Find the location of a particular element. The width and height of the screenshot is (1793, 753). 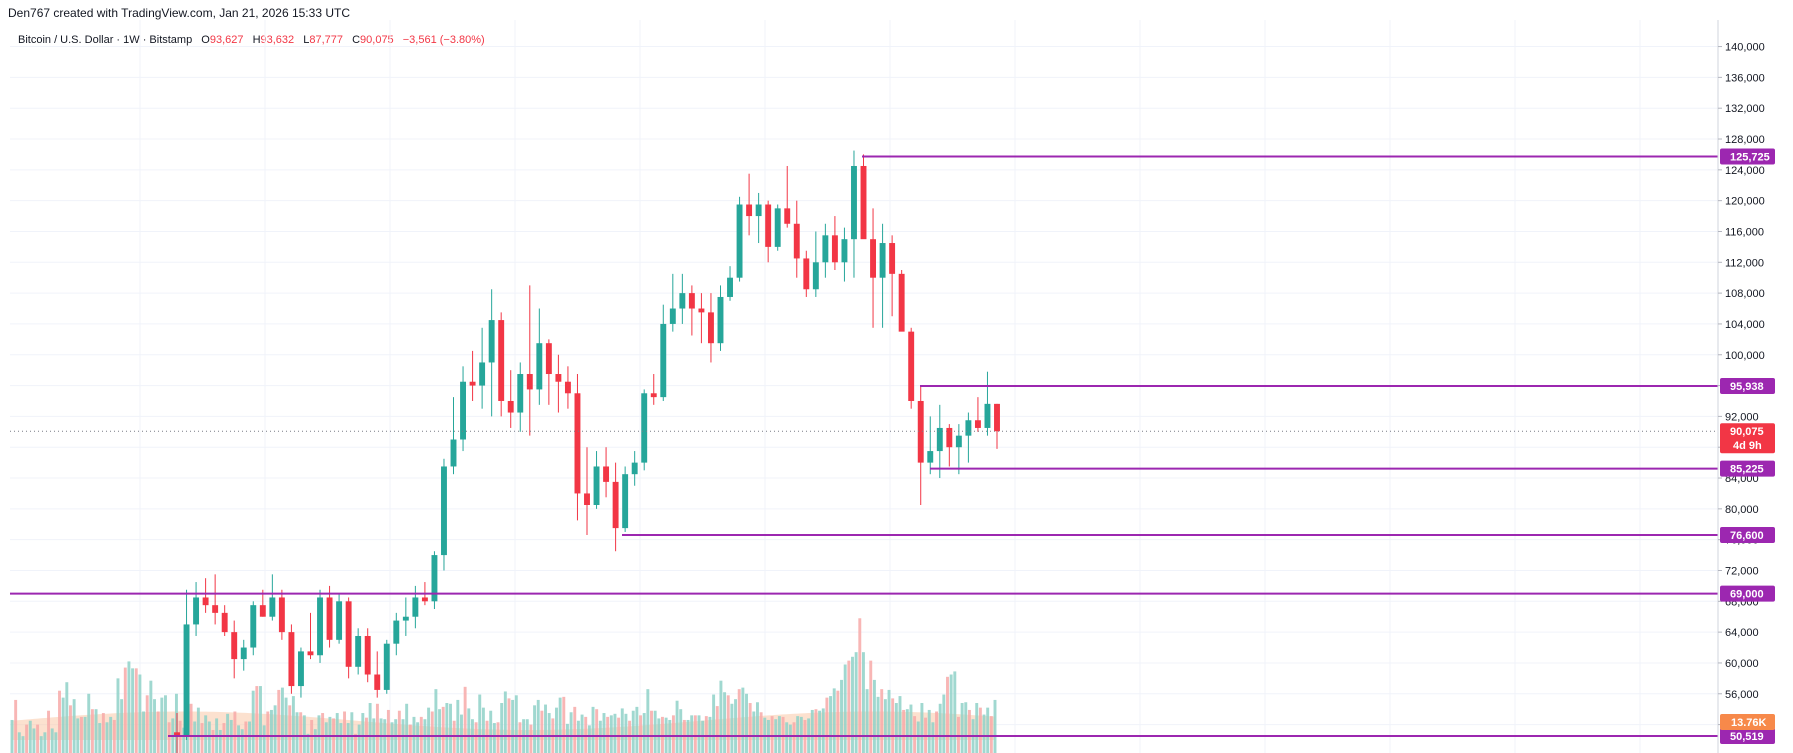

open-value: 93,627 is located at coordinates (226, 40).